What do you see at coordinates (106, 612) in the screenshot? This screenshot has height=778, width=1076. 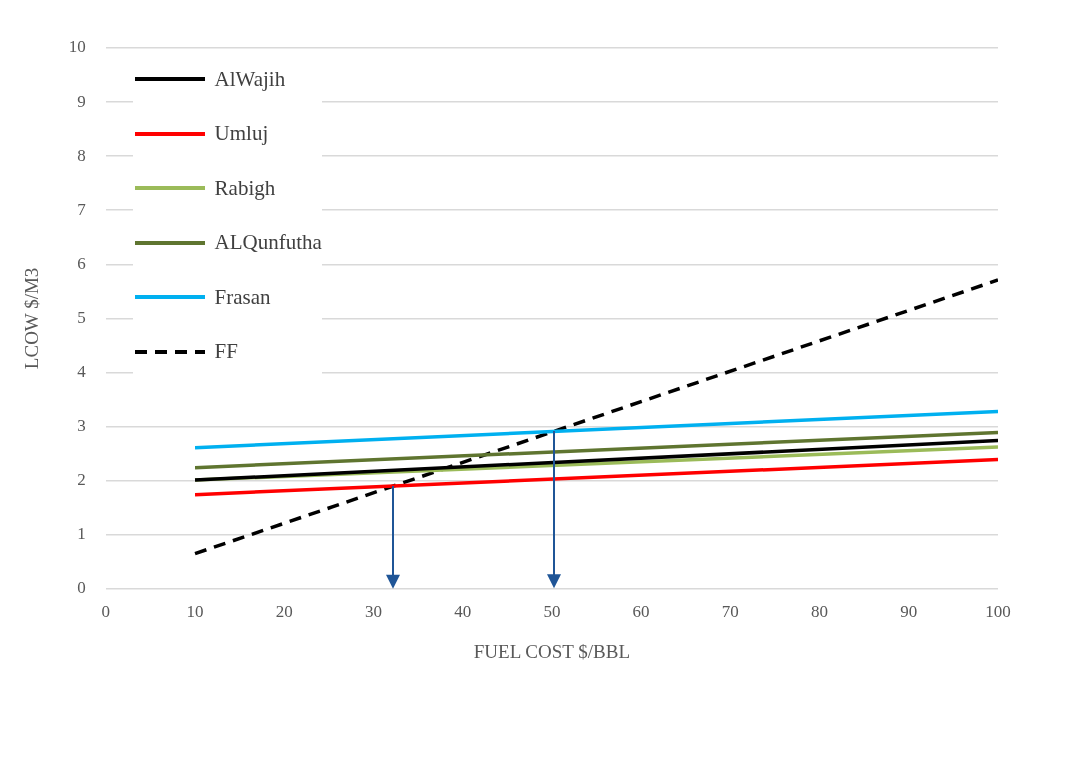 I see `x-tick-label: 0` at bounding box center [106, 612].